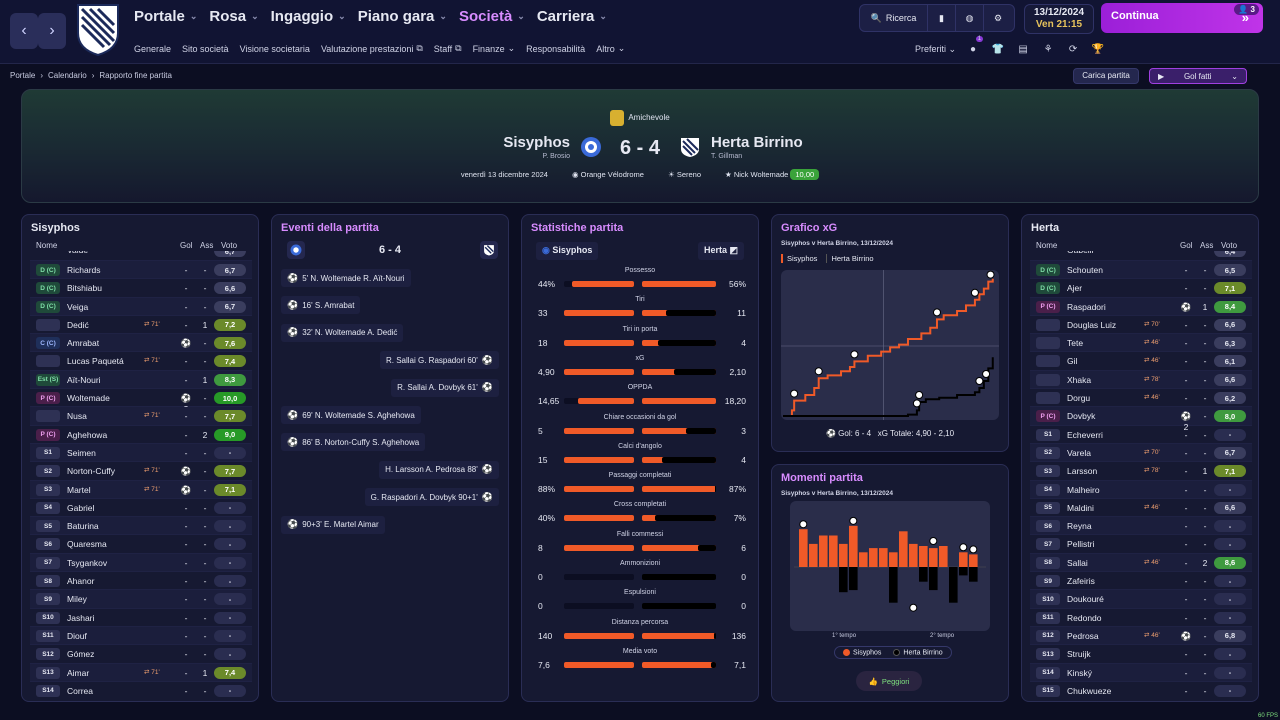  Describe the element at coordinates (1141, 325) in the screenshot. I see `player-row: Douglas Luiz ⇄ 70' - -6,6` at that location.